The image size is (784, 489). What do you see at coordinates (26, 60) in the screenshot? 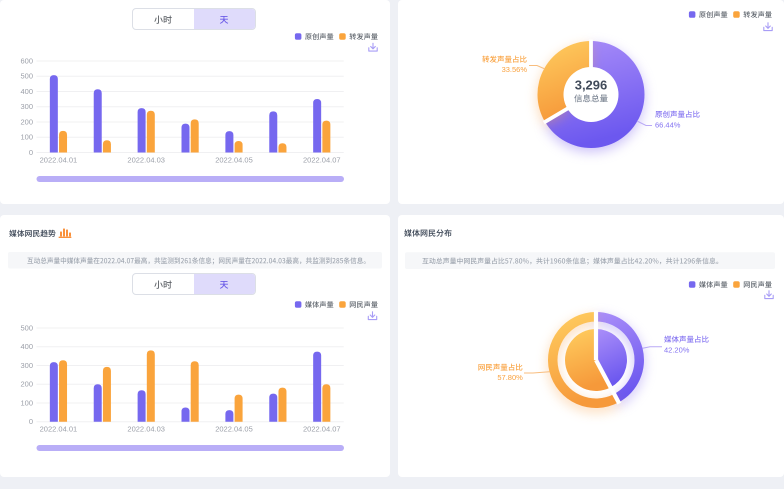
I see `svg-text: 600` at bounding box center [26, 60].